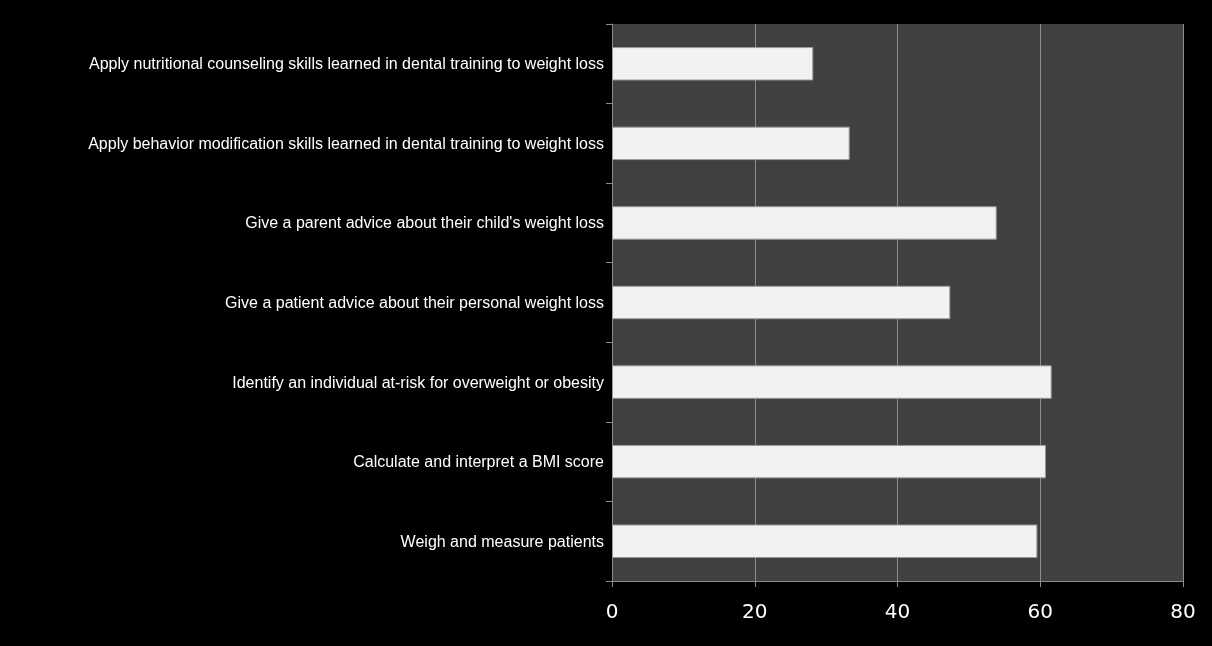 Image resolution: width=1212 pixels, height=646 pixels. Describe the element at coordinates (346, 143) in the screenshot. I see `y-tick-label: Apply behavior modification skills learned in dental training to weight loss` at that location.